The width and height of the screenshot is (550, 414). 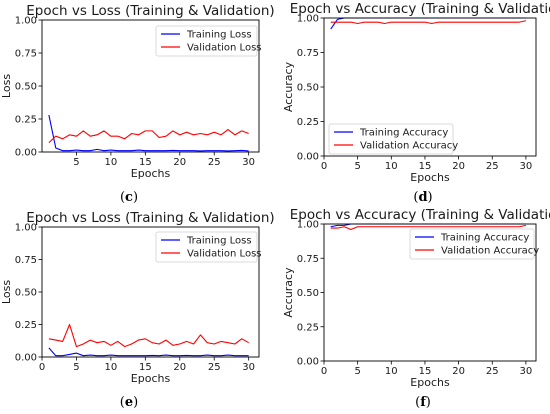 What do you see at coordinates (288, 86) in the screenshot?
I see `y-axis-label: Accuracy` at bounding box center [288, 86].